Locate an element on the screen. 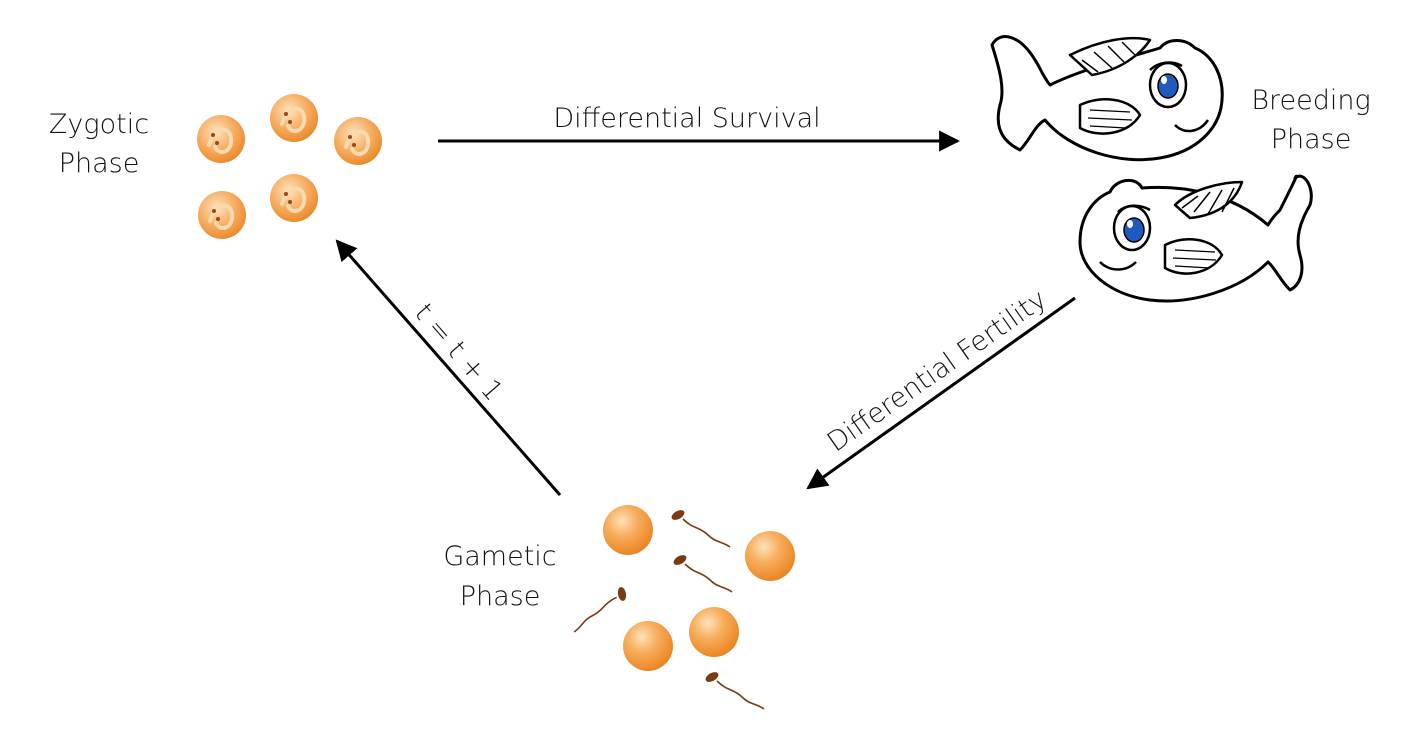  time-step-label: t = t + 1 is located at coordinates (458, 352).